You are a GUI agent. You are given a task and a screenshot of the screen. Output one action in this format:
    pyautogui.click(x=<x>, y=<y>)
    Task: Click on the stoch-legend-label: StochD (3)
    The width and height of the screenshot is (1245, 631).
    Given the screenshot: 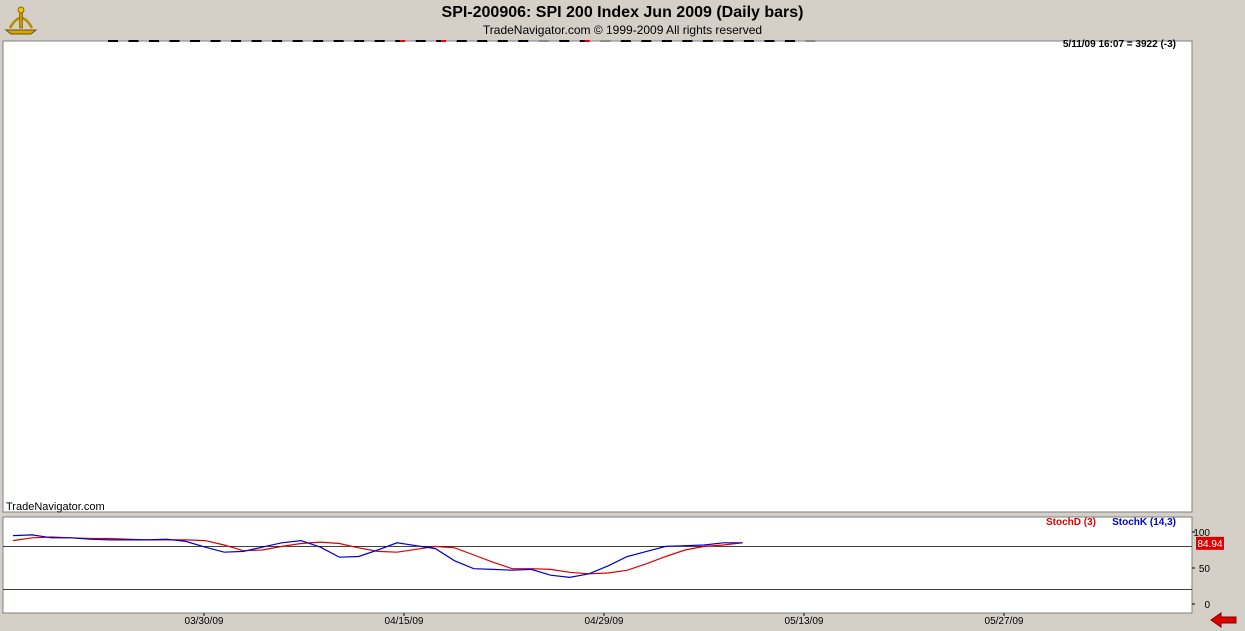 What is the action you would take?
    pyautogui.click(x=1071, y=522)
    